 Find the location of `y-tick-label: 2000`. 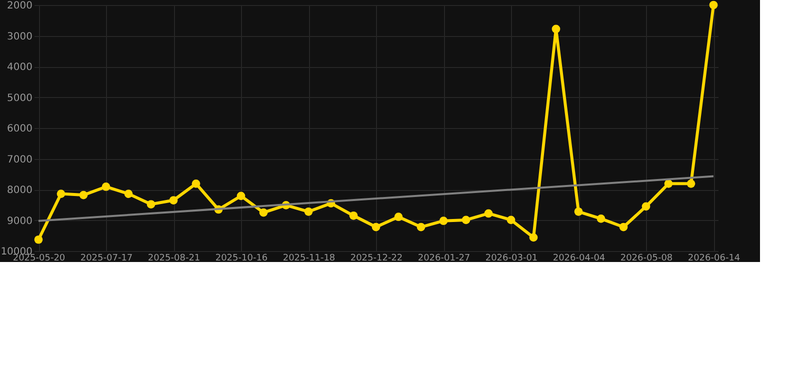

y-tick-label: 2000 is located at coordinates (19, 6).